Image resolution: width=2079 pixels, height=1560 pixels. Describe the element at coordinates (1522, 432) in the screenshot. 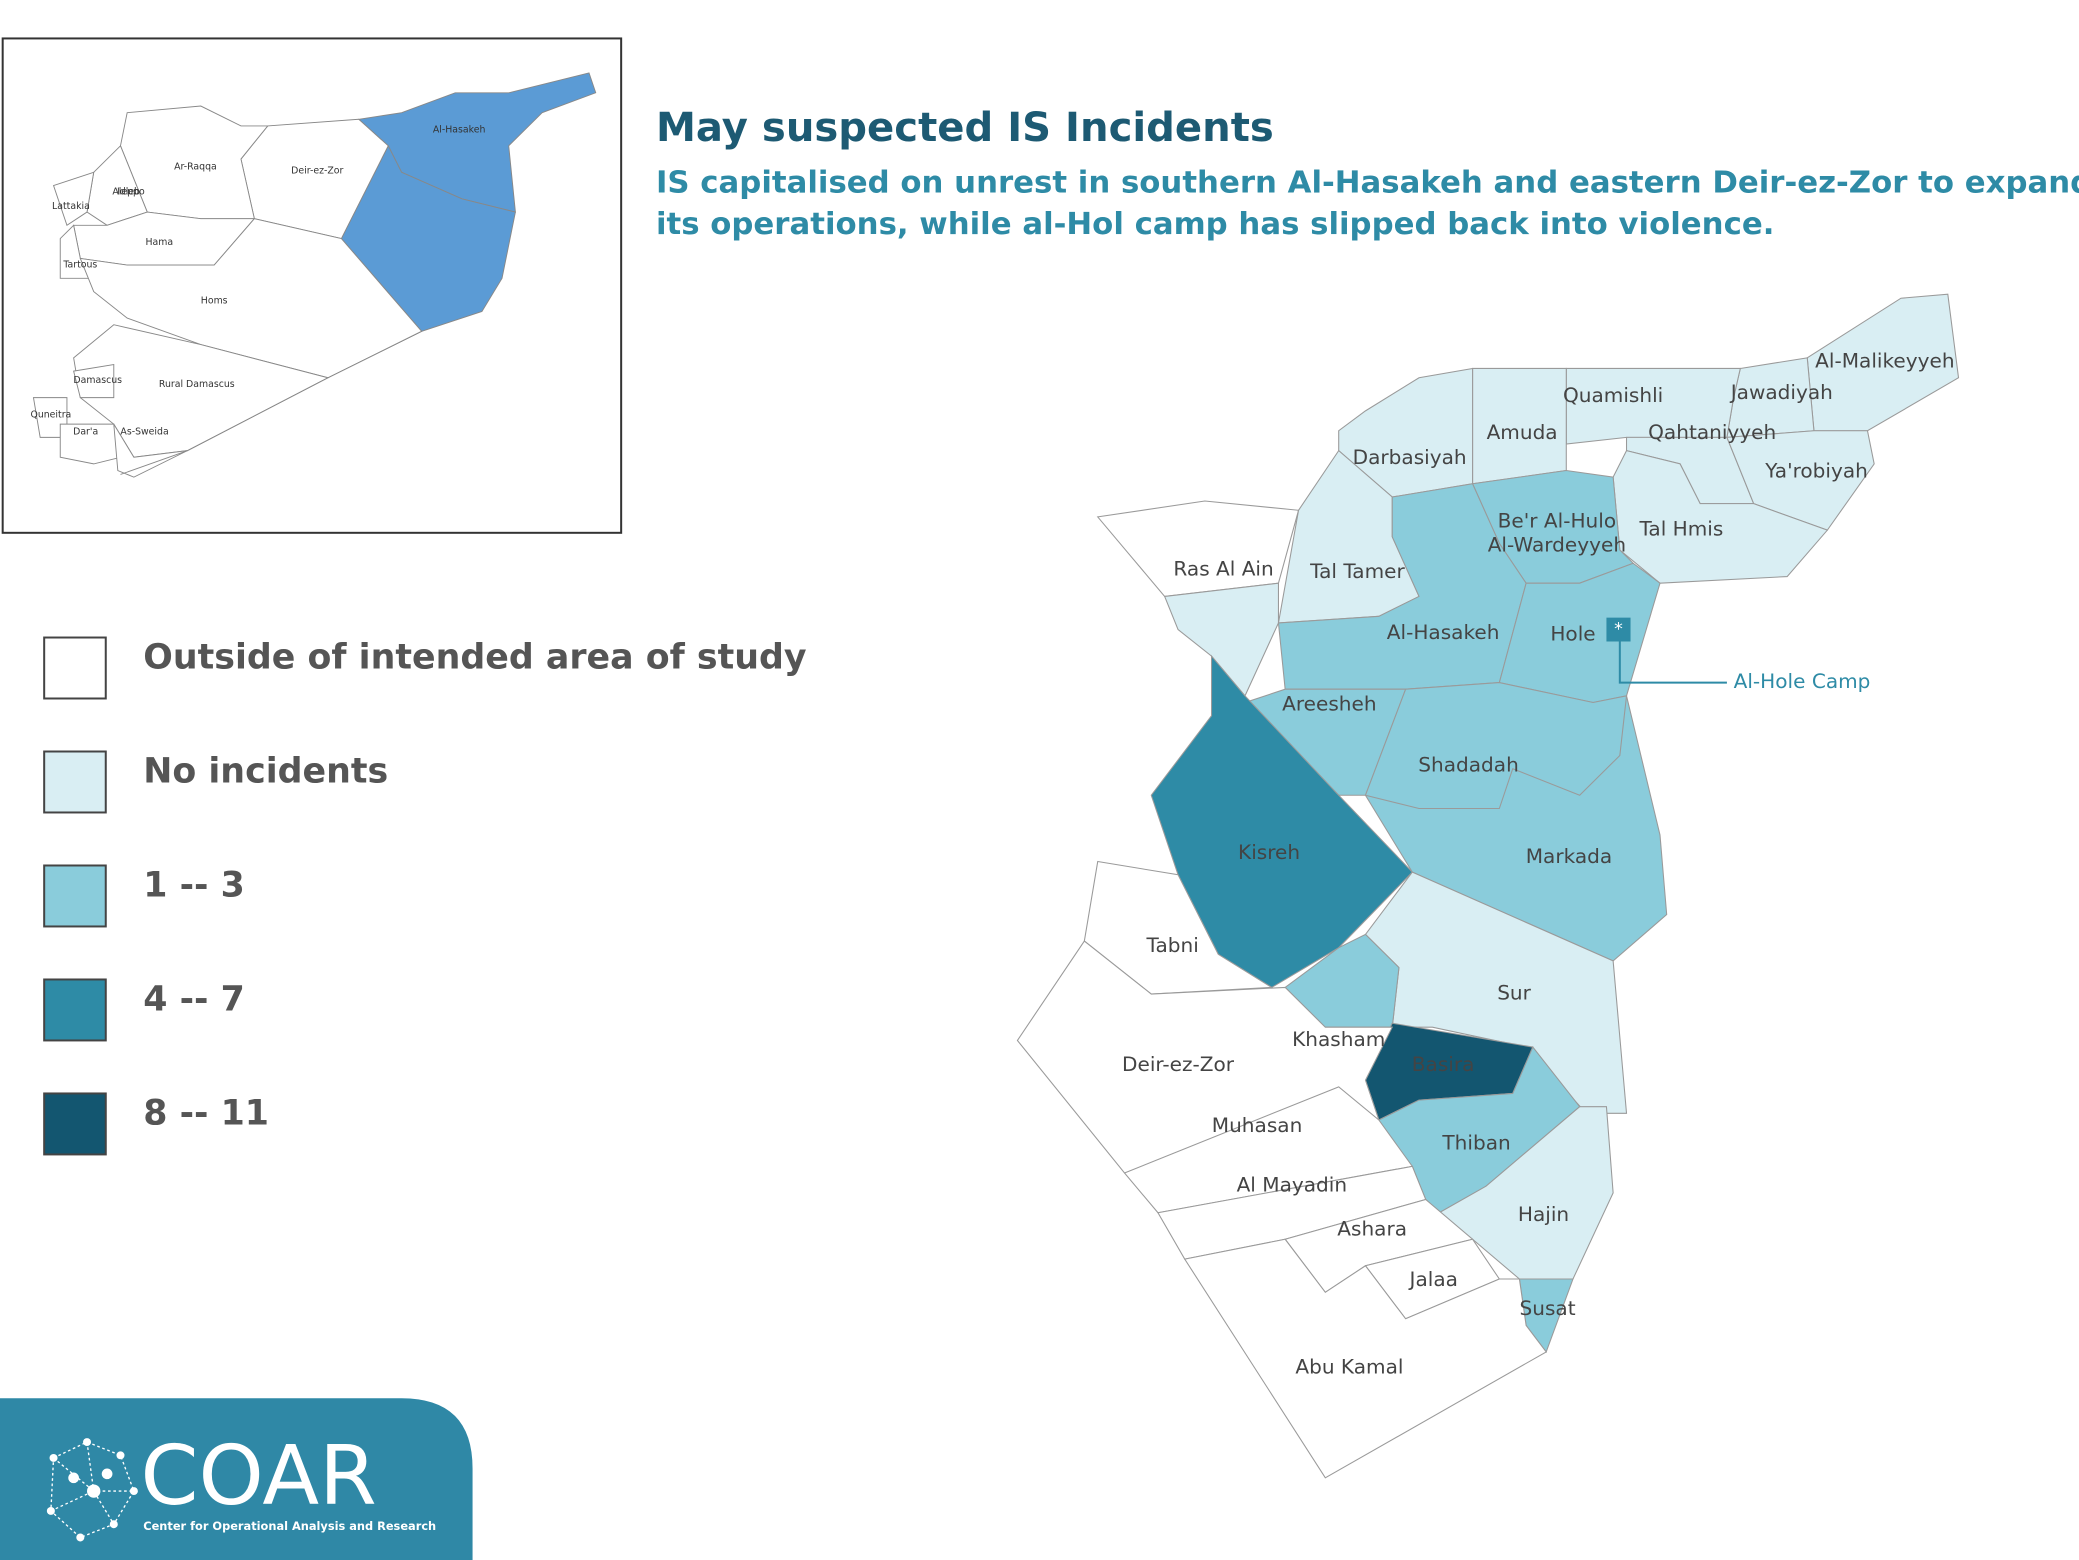

I see `region-label: Amuda` at that location.